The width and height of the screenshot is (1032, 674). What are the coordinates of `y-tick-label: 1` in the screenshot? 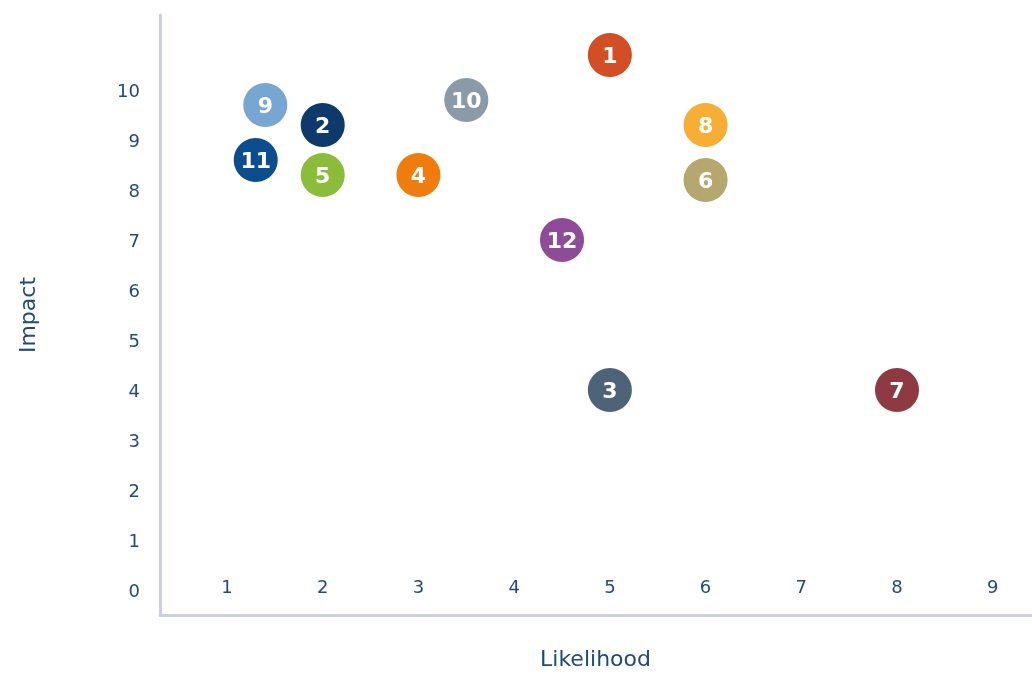 It's located at (134, 540).